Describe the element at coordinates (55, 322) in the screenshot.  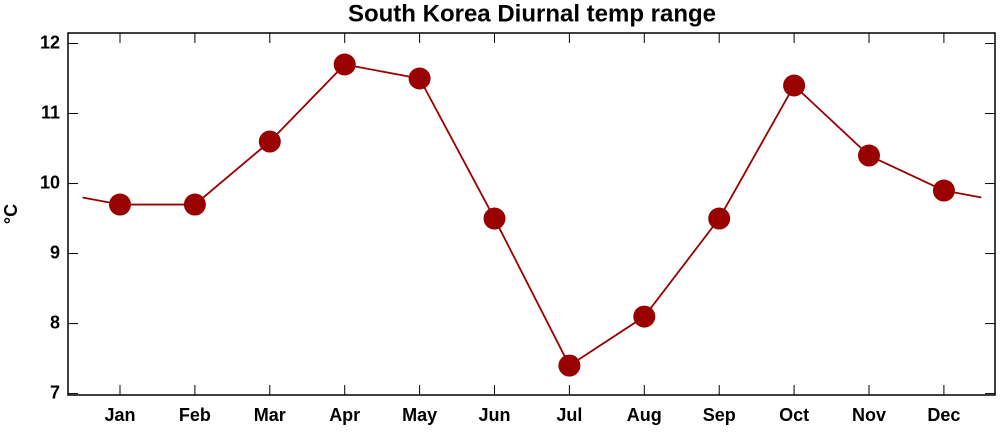
I see `y-tick-label: 8` at that location.